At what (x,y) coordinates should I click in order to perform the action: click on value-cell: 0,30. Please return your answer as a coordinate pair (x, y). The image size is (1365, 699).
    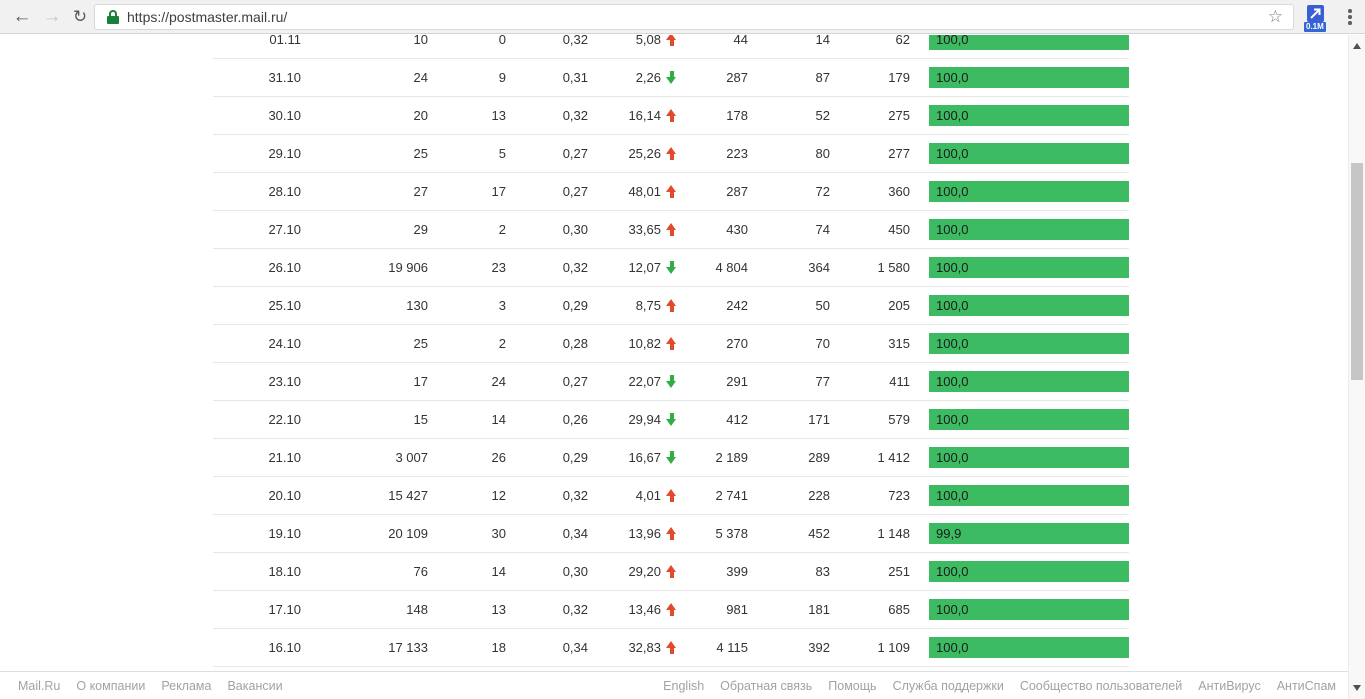
    Looking at the image, I should click on (575, 229).